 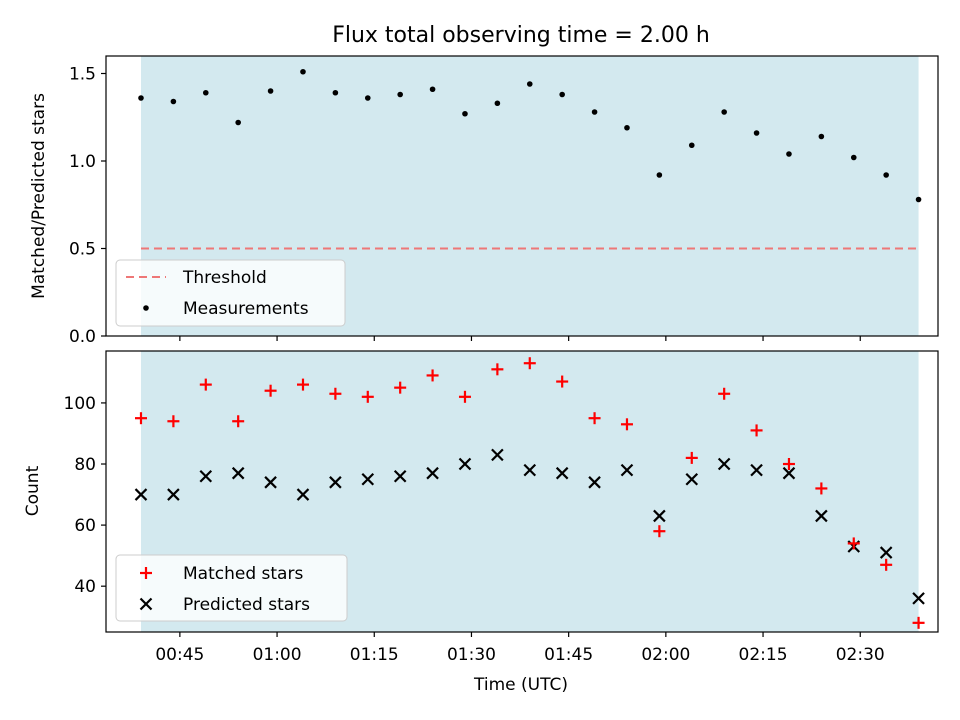 I want to click on top-legend-box, so click(x=230, y=293).